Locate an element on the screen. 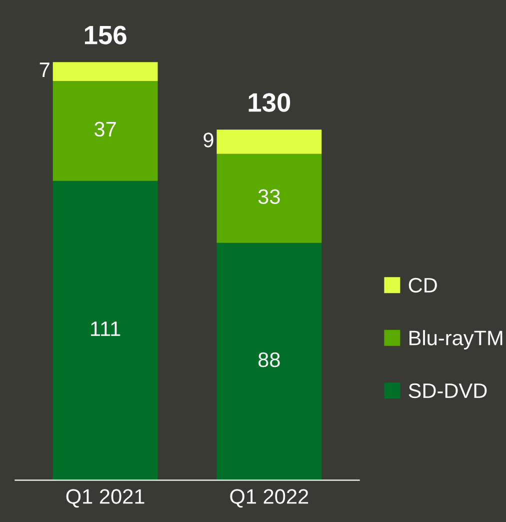 The image size is (506, 522). data-label: 33 is located at coordinates (269, 196).